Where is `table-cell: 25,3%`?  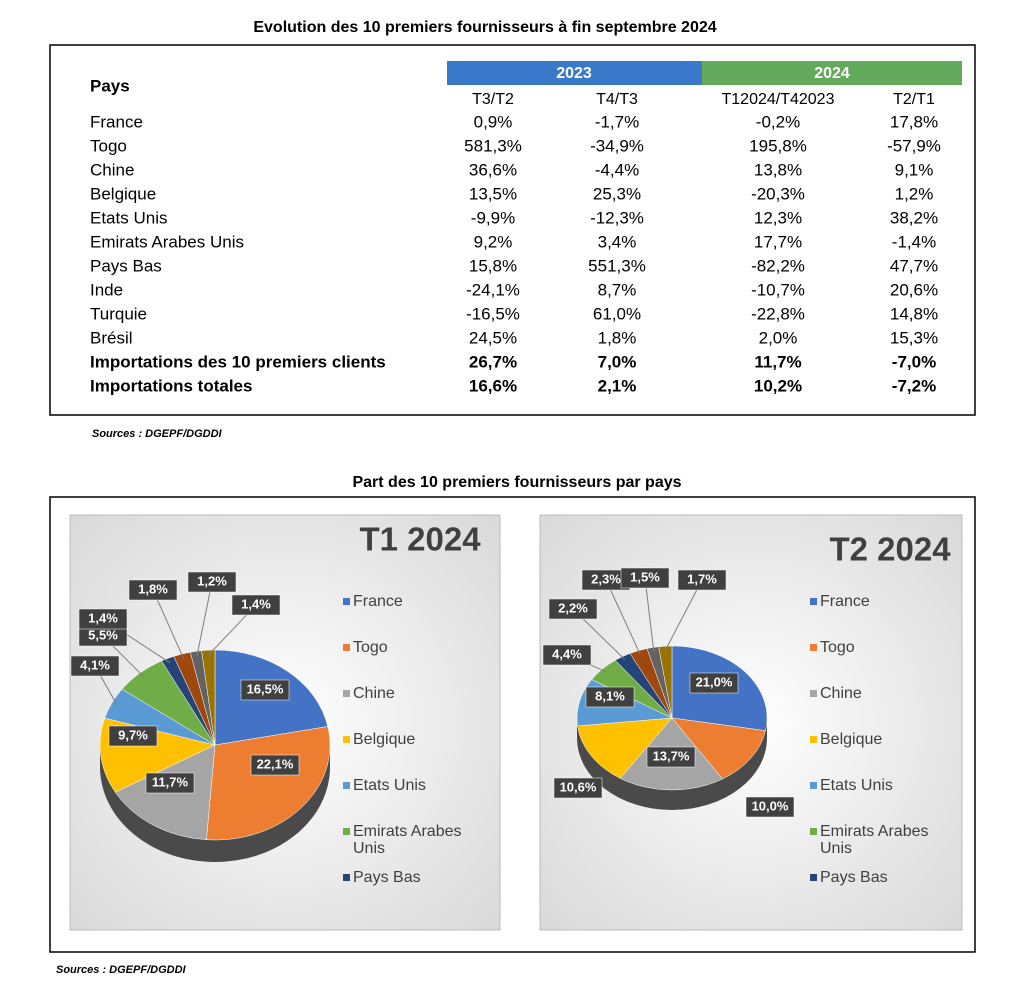
table-cell: 25,3% is located at coordinates (617, 193).